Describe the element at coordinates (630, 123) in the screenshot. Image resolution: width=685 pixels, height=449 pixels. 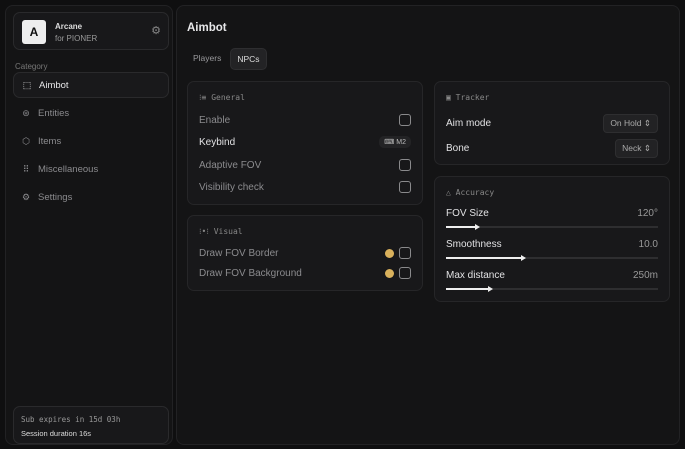
I see `aim-mode-select: On Hold ⇕` at that location.